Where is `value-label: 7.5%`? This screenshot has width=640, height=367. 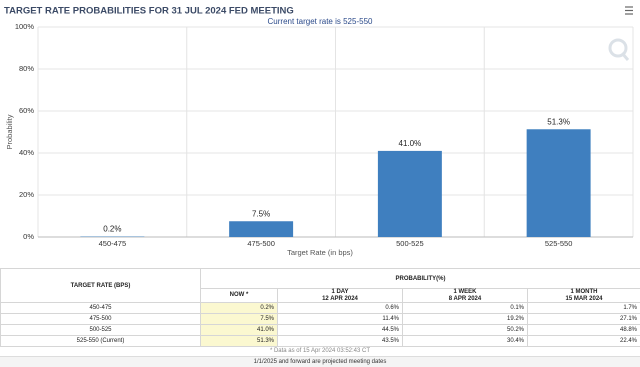
value-label: 7.5% is located at coordinates (261, 213).